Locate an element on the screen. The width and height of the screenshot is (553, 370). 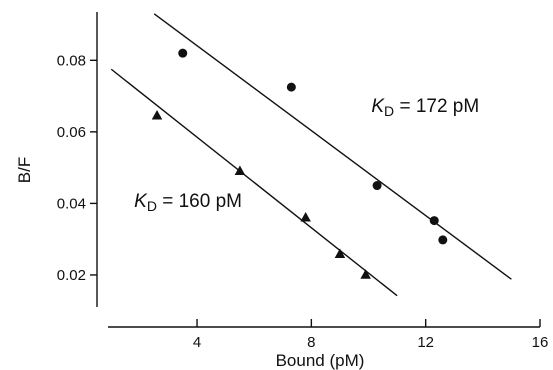
x-ticks: 4 8 12 16 is located at coordinates (370, 335).